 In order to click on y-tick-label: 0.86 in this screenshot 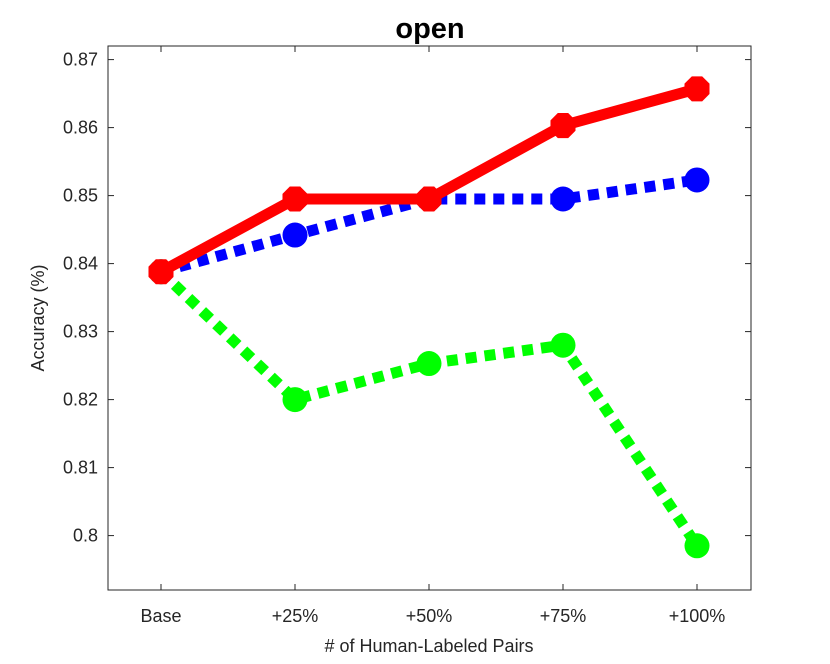, I will do `click(80, 128)`.